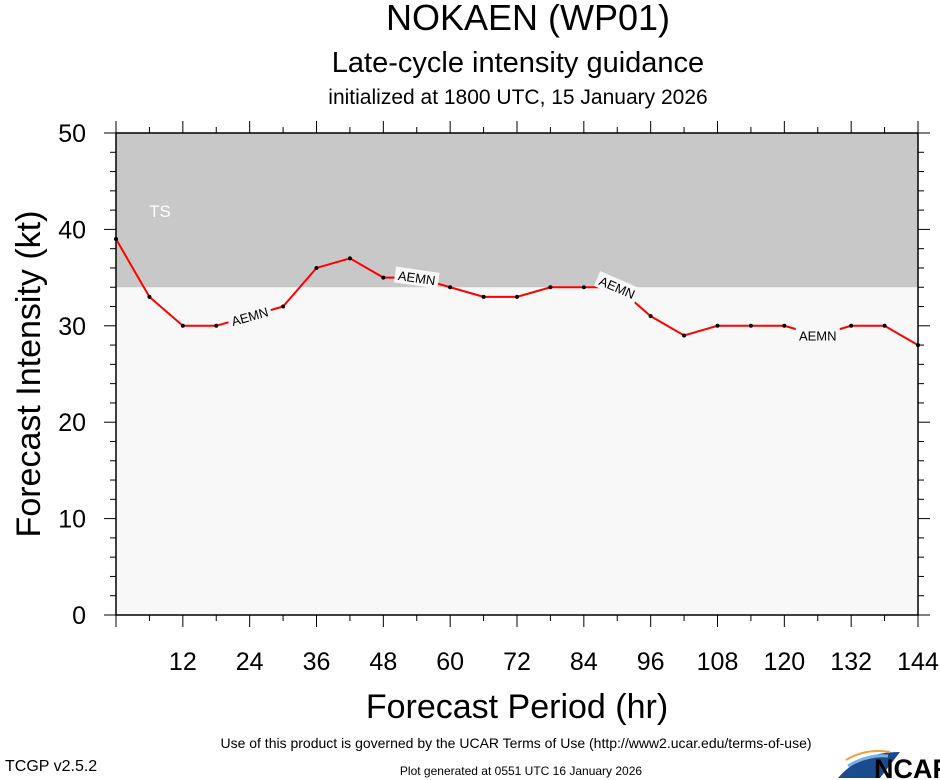 Image resolution: width=940 pixels, height=780 pixels. Describe the element at coordinates (518, 63) in the screenshot. I see `chart-subtitle: Late-cycle intensity guidance` at that location.